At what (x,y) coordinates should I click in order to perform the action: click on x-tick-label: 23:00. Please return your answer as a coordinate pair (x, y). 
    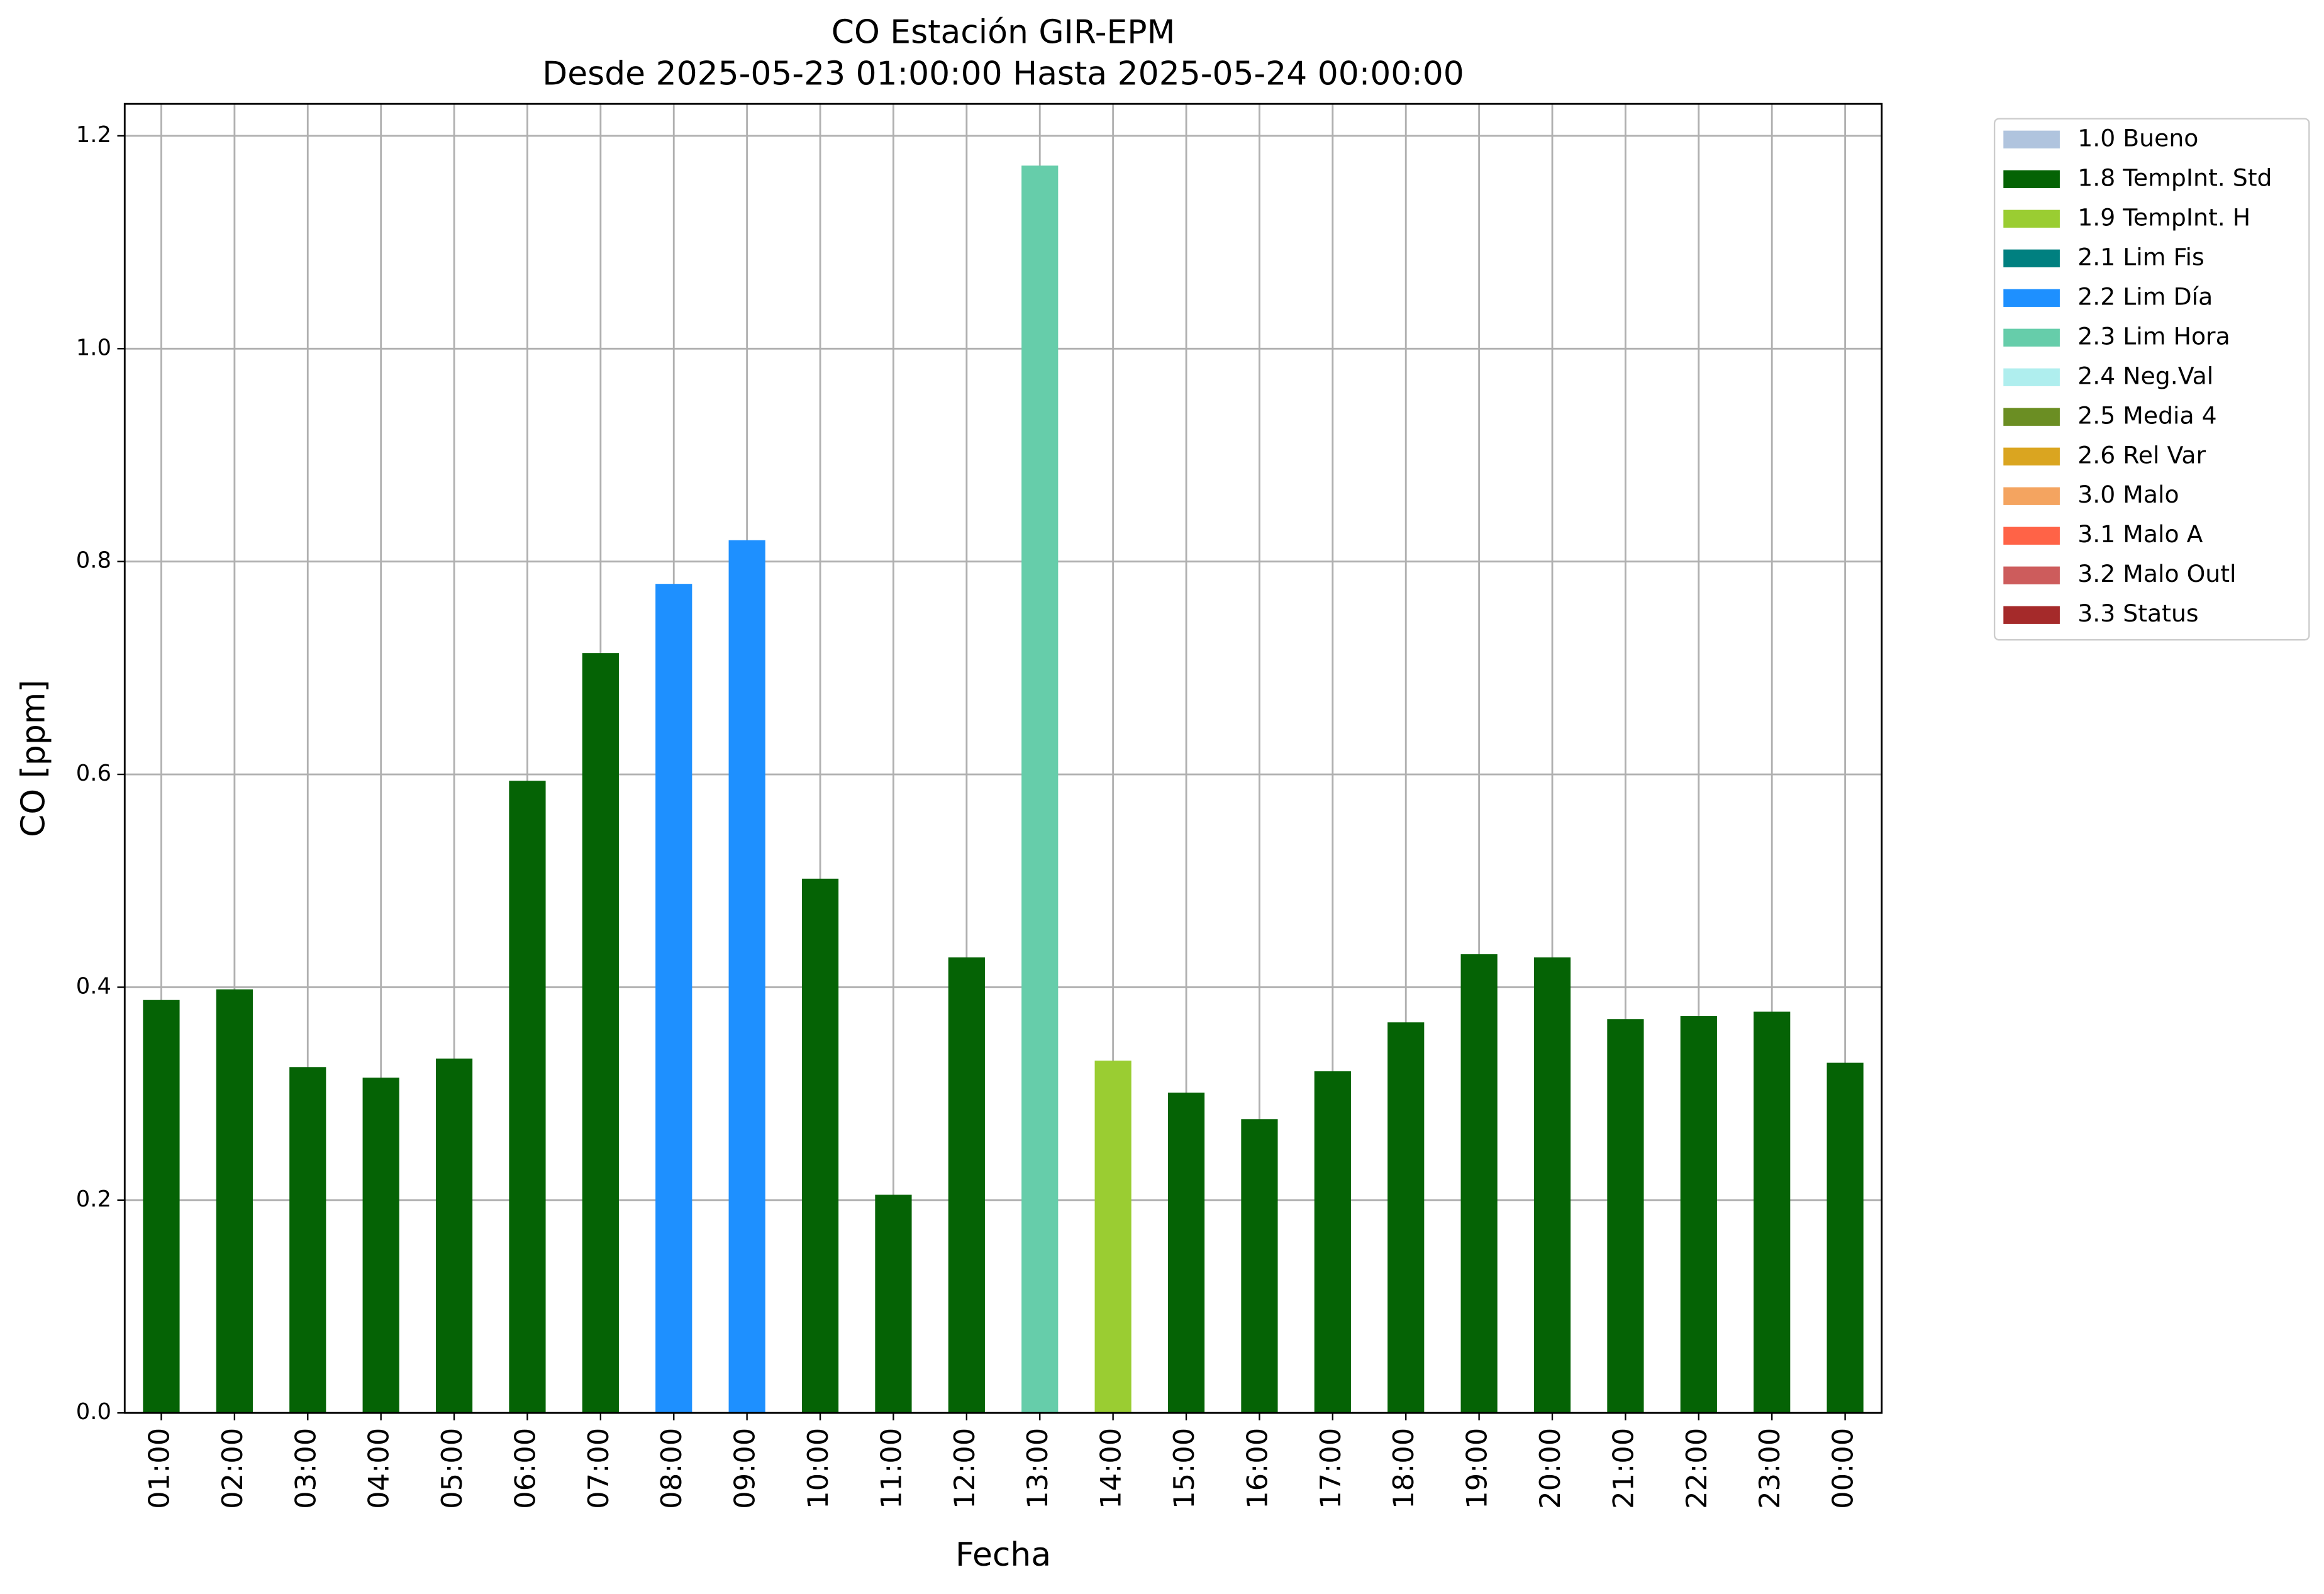
    Looking at the image, I should click on (1769, 1468).